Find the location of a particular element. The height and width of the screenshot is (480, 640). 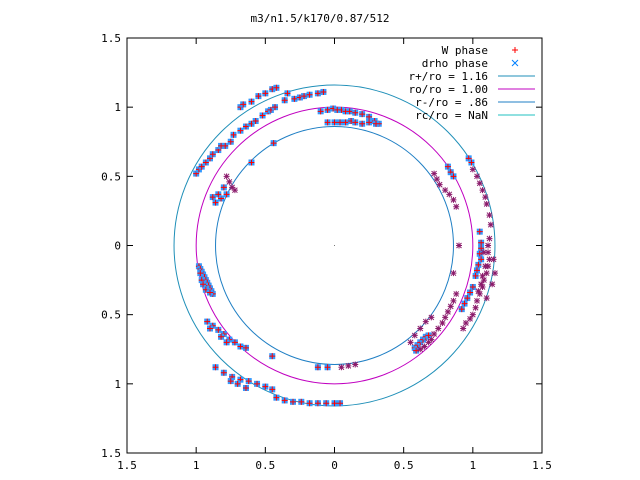

drho-point-28-plus is located at coordinates (258, 96).